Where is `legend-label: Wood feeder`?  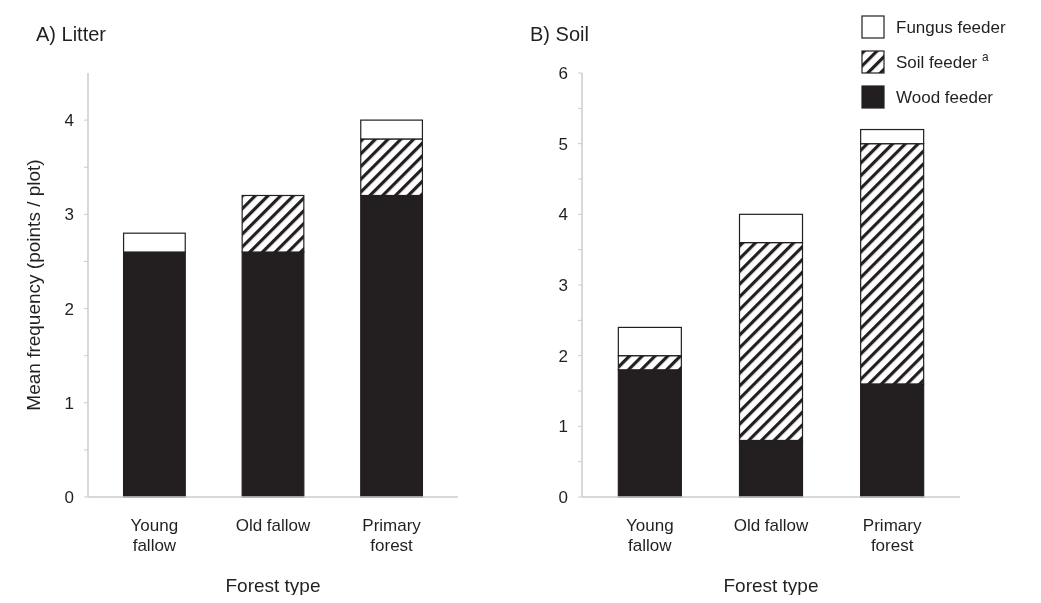 legend-label: Wood feeder is located at coordinates (945, 97).